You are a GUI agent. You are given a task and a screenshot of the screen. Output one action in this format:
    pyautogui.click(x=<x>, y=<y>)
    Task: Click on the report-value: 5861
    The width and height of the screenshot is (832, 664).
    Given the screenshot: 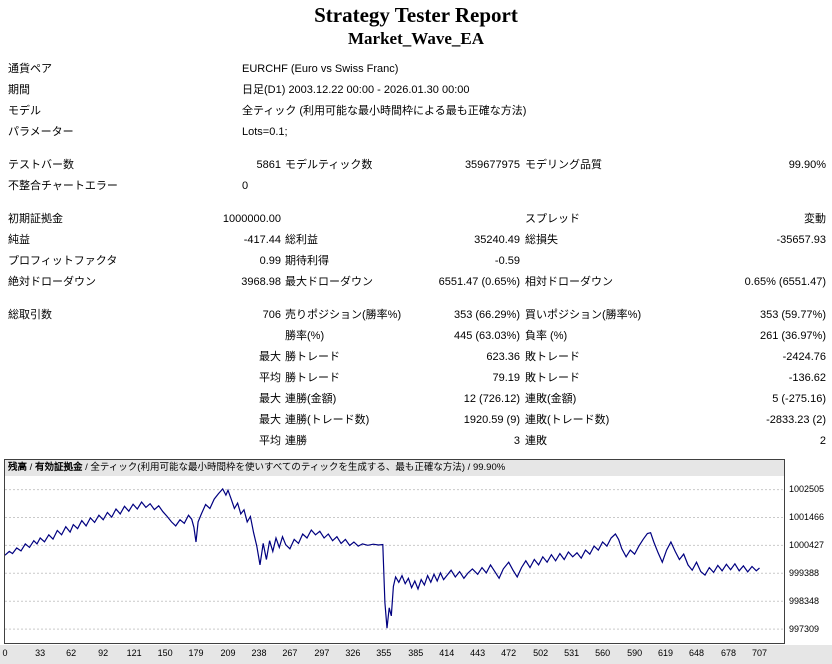 What is the action you would take?
    pyautogui.click(x=268, y=165)
    